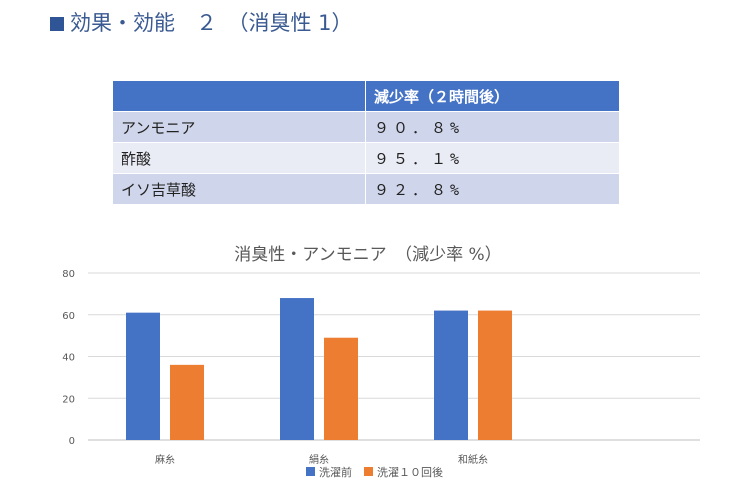 The height and width of the screenshot is (493, 736). What do you see at coordinates (492, 188) in the screenshot?
I see `table-cell-value: ９２．８%` at bounding box center [492, 188].